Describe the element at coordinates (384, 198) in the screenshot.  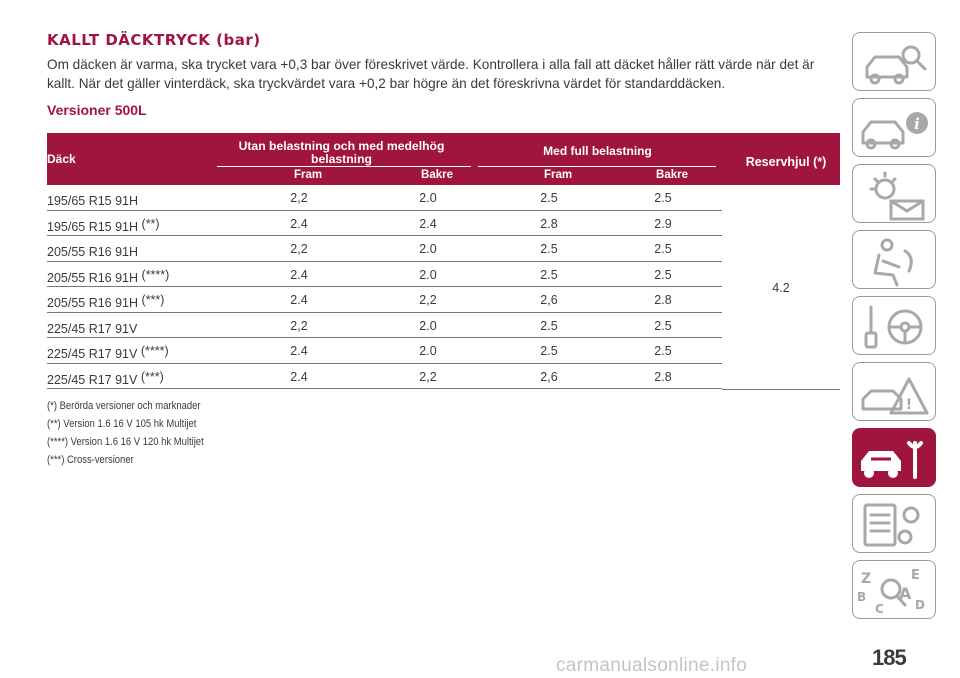
I see `table-row: 195/65 R15 91H 2,2 2.0 2.5 2.5` at that location.